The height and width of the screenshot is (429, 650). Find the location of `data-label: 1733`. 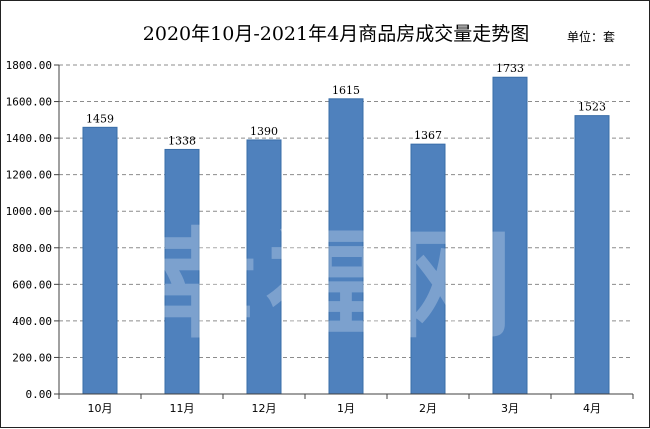

data-label: 1733 is located at coordinates (510, 68).